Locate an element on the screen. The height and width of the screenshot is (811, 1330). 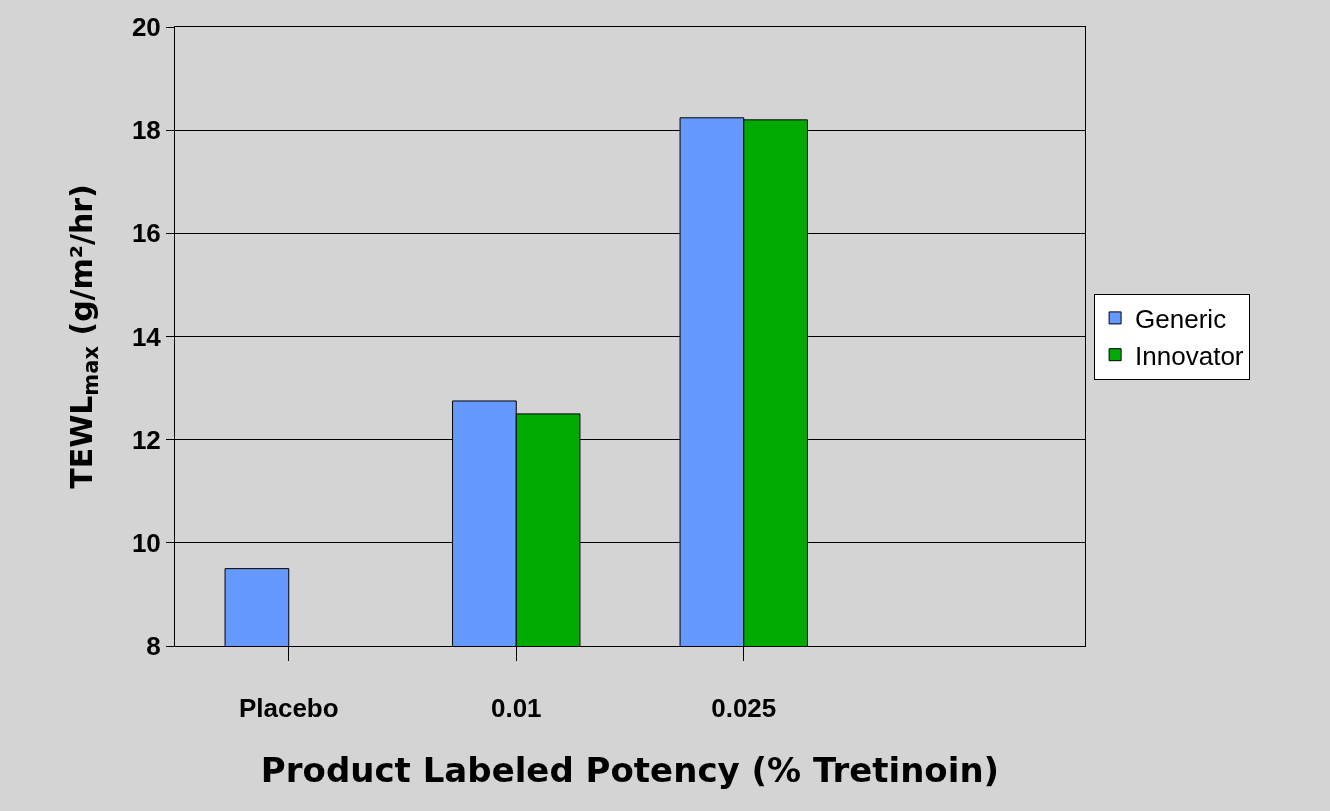
x-tick-label: 0.01 is located at coordinates (516, 708).